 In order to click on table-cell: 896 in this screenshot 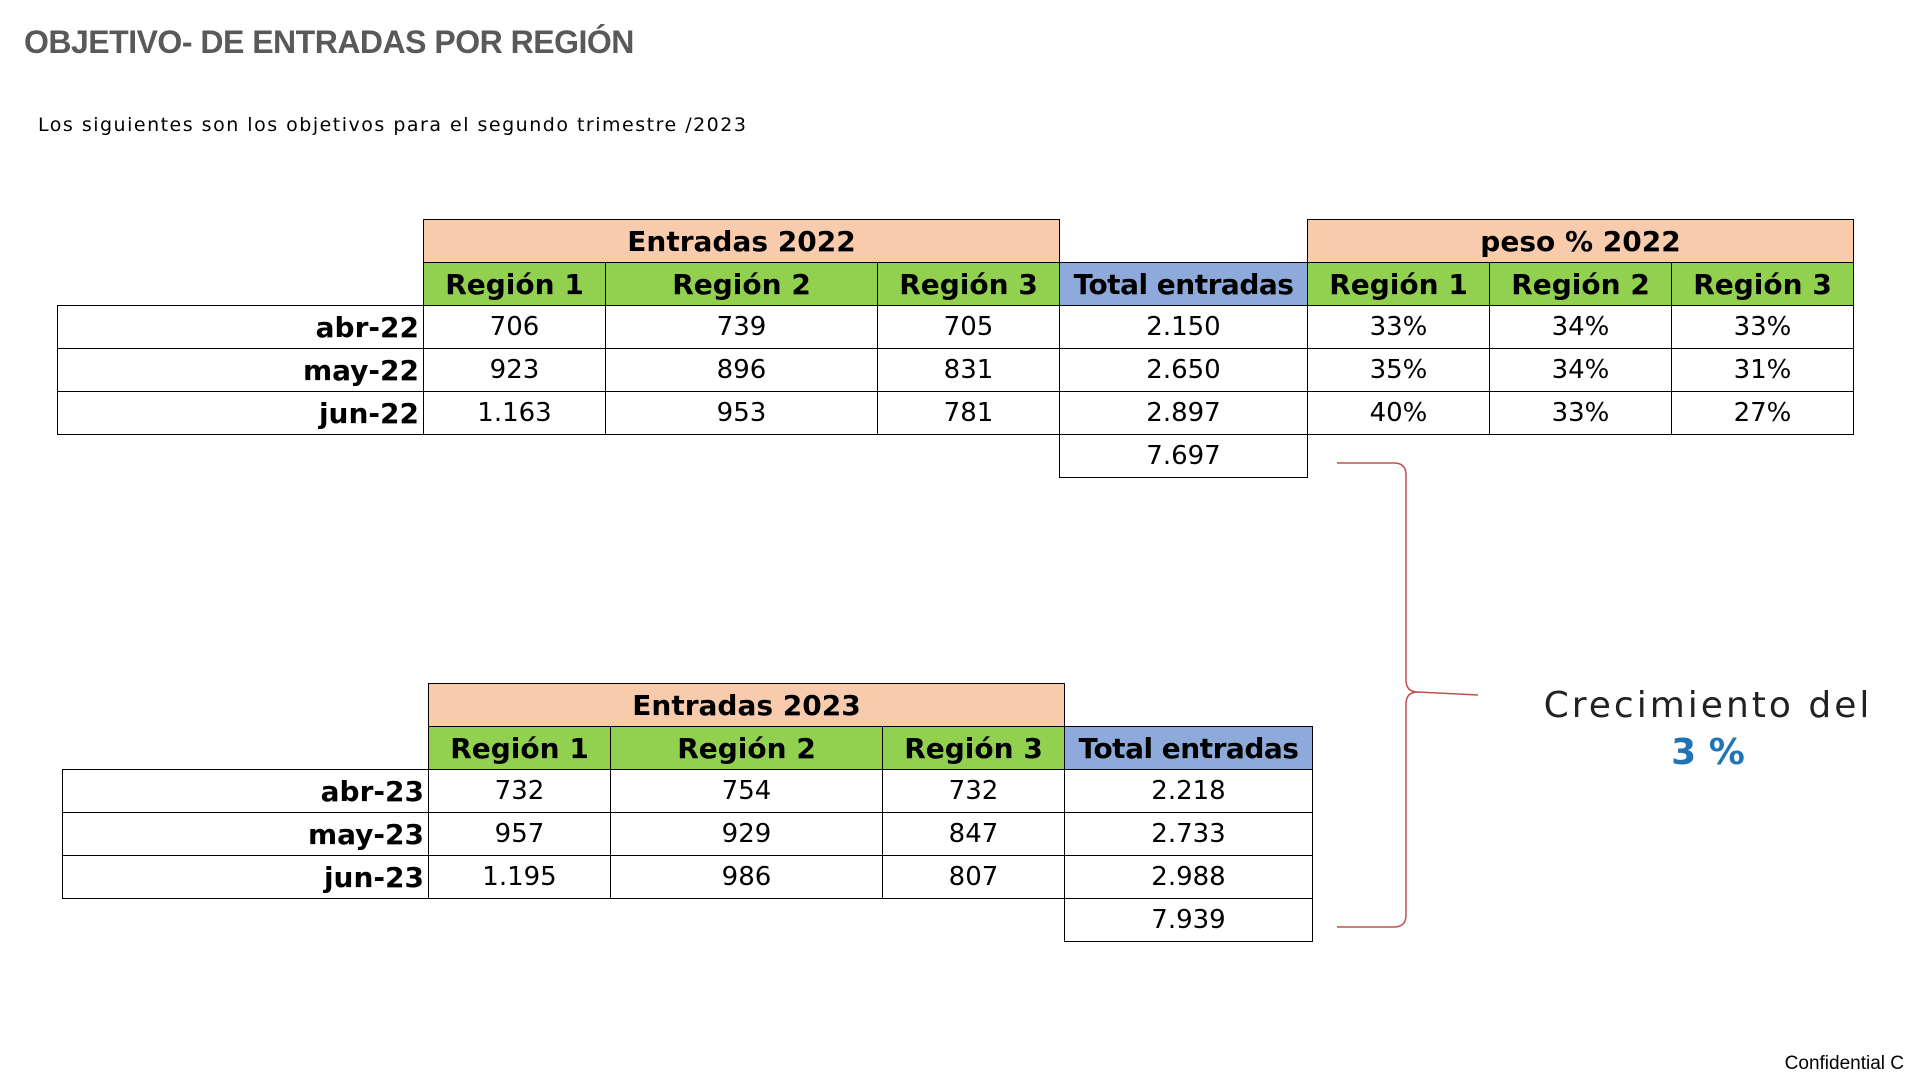, I will do `click(741, 370)`.